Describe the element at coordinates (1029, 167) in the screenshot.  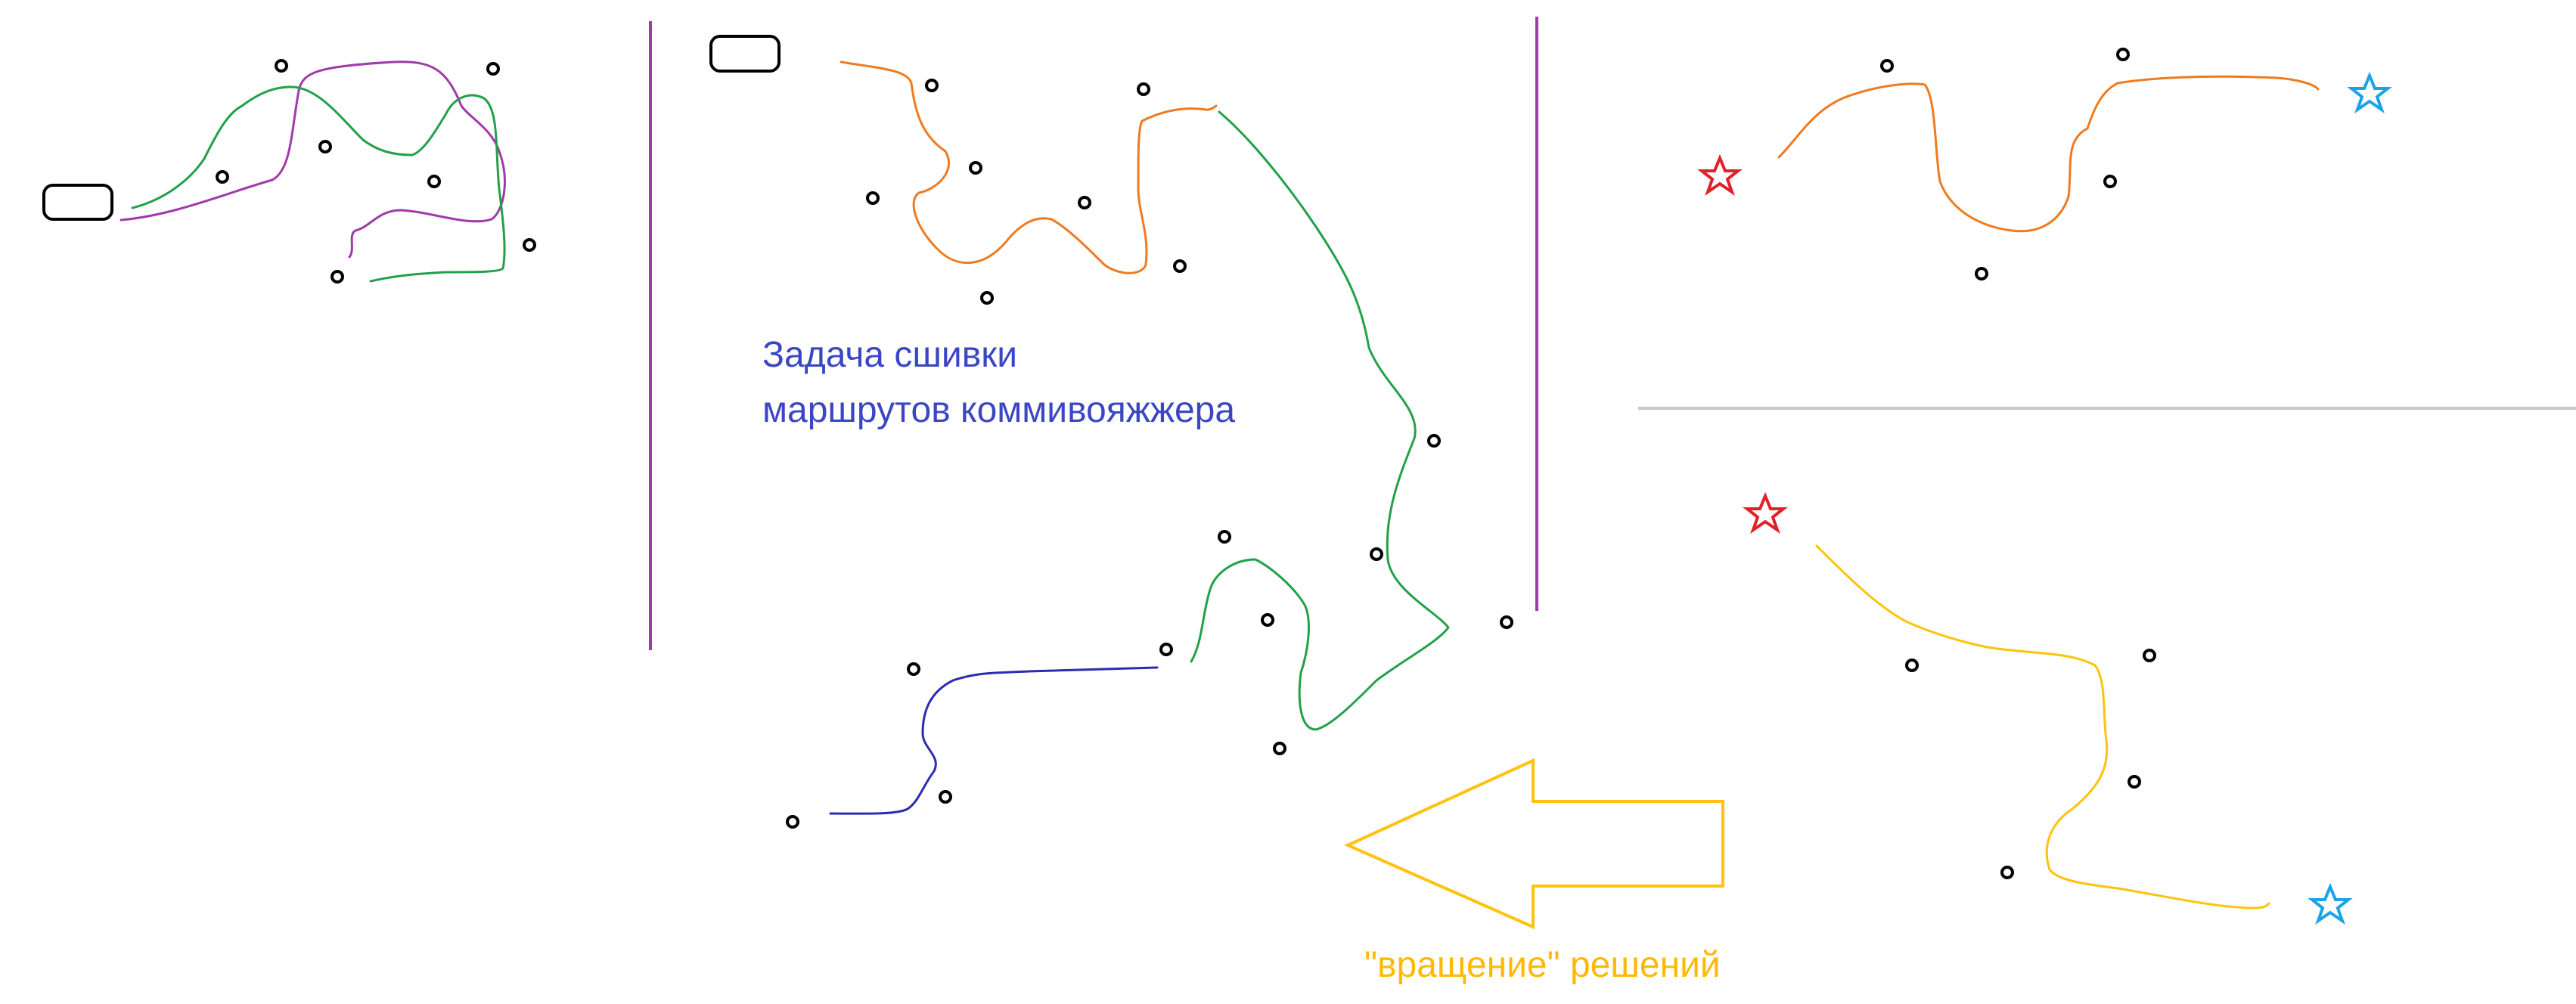
I see `orange-route` at that location.